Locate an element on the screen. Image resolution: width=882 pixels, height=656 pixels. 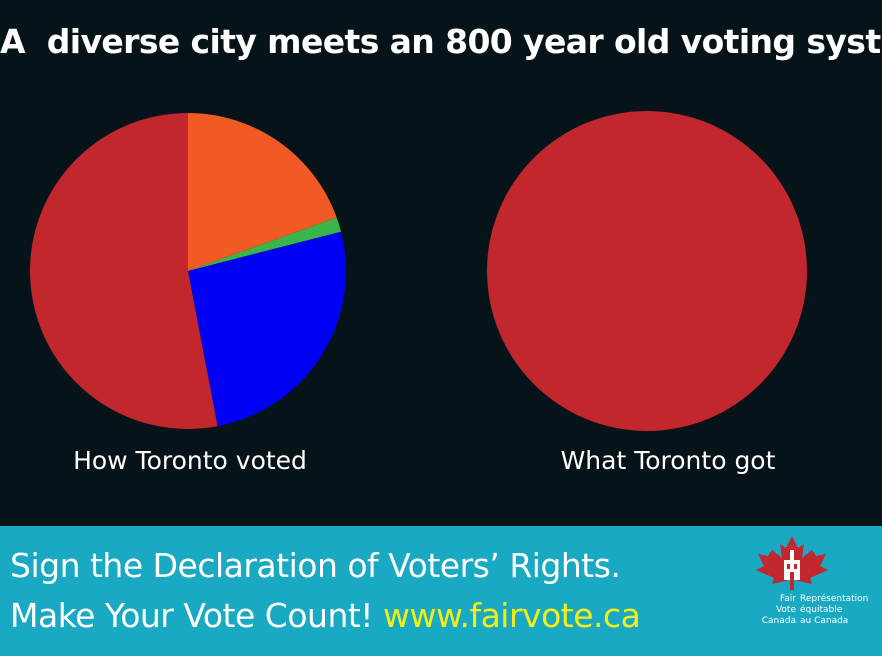
vote-count-text: Make Your Vote Count! is located at coordinates (192, 615).